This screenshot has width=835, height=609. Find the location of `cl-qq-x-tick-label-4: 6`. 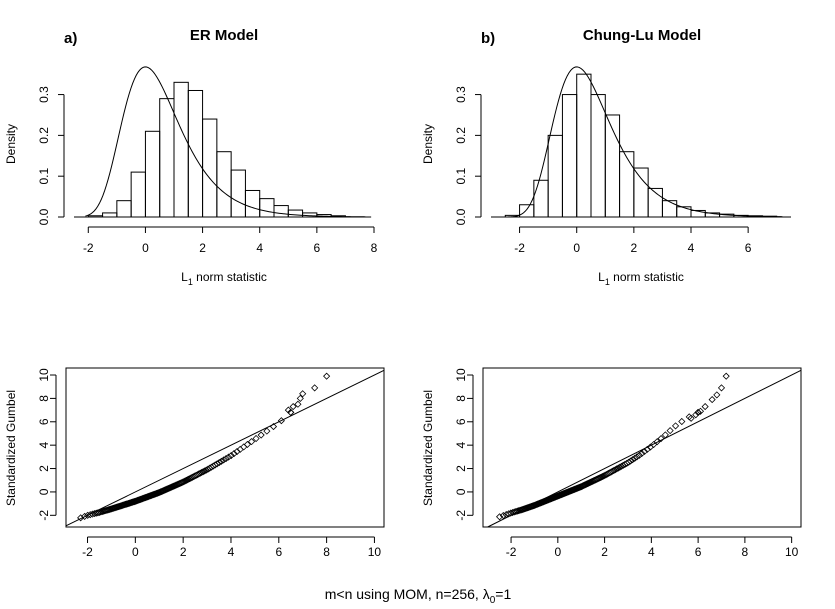

cl-qq-x-tick-label-4: 6 is located at coordinates (698, 552).